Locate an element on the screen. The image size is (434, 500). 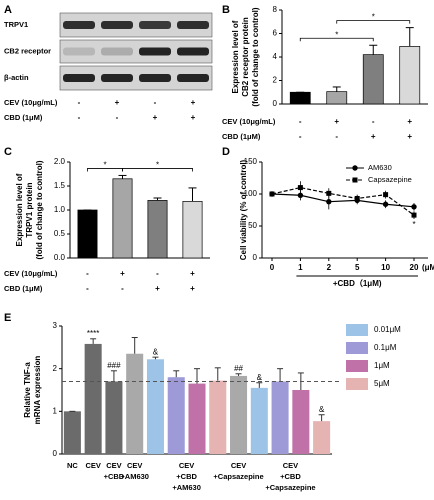
y-tick-label: 1.5 is located at coordinates (60, 185).